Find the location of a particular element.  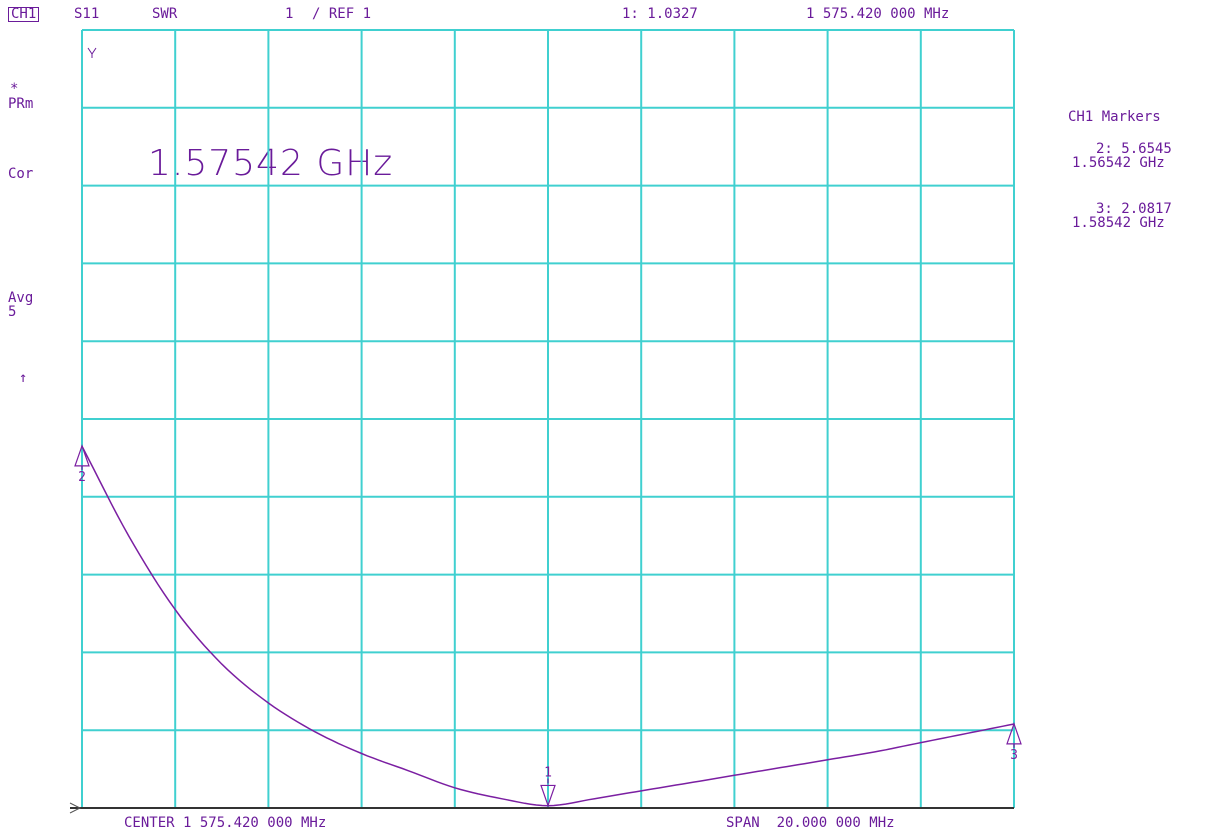

status-prm: PRm is located at coordinates (21, 104).